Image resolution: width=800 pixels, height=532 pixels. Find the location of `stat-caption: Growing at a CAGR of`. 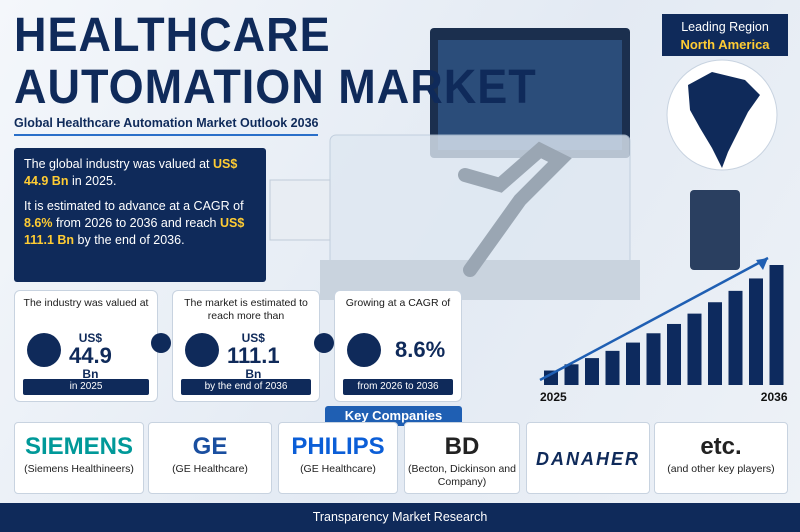

stat-caption: Growing at a CAGR of is located at coordinates (398, 303).